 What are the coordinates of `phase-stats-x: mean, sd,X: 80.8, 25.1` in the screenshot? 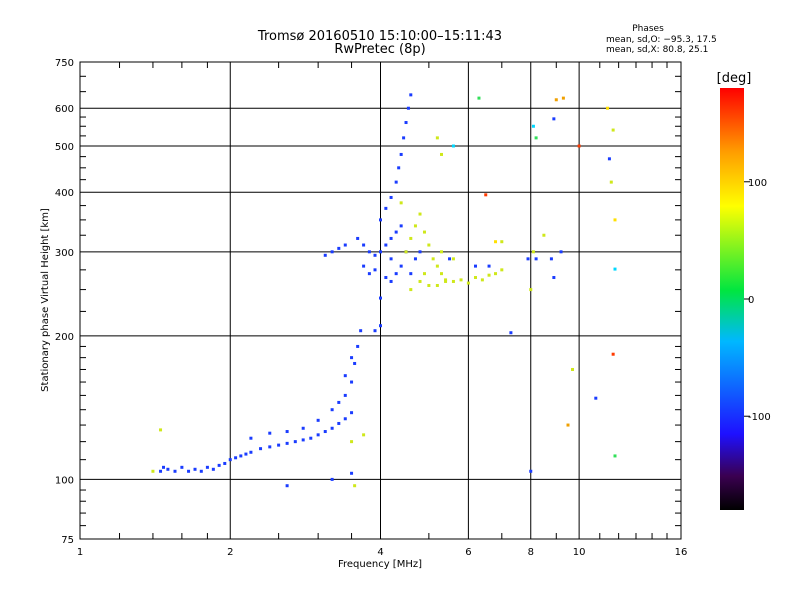 It's located at (657, 50).